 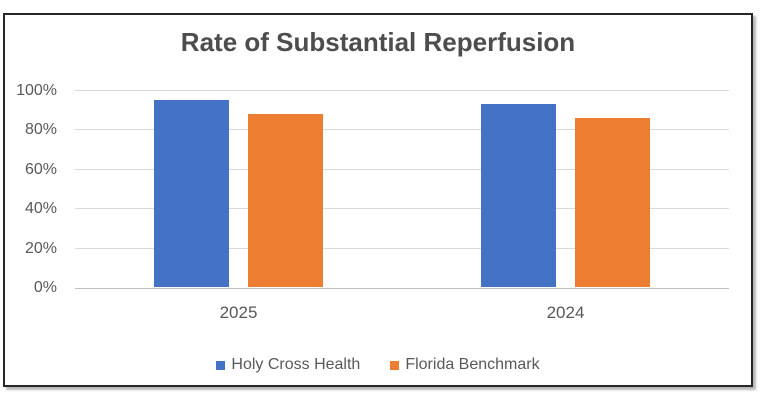 I want to click on legend-item: Florida Benchmark, so click(x=465, y=365).